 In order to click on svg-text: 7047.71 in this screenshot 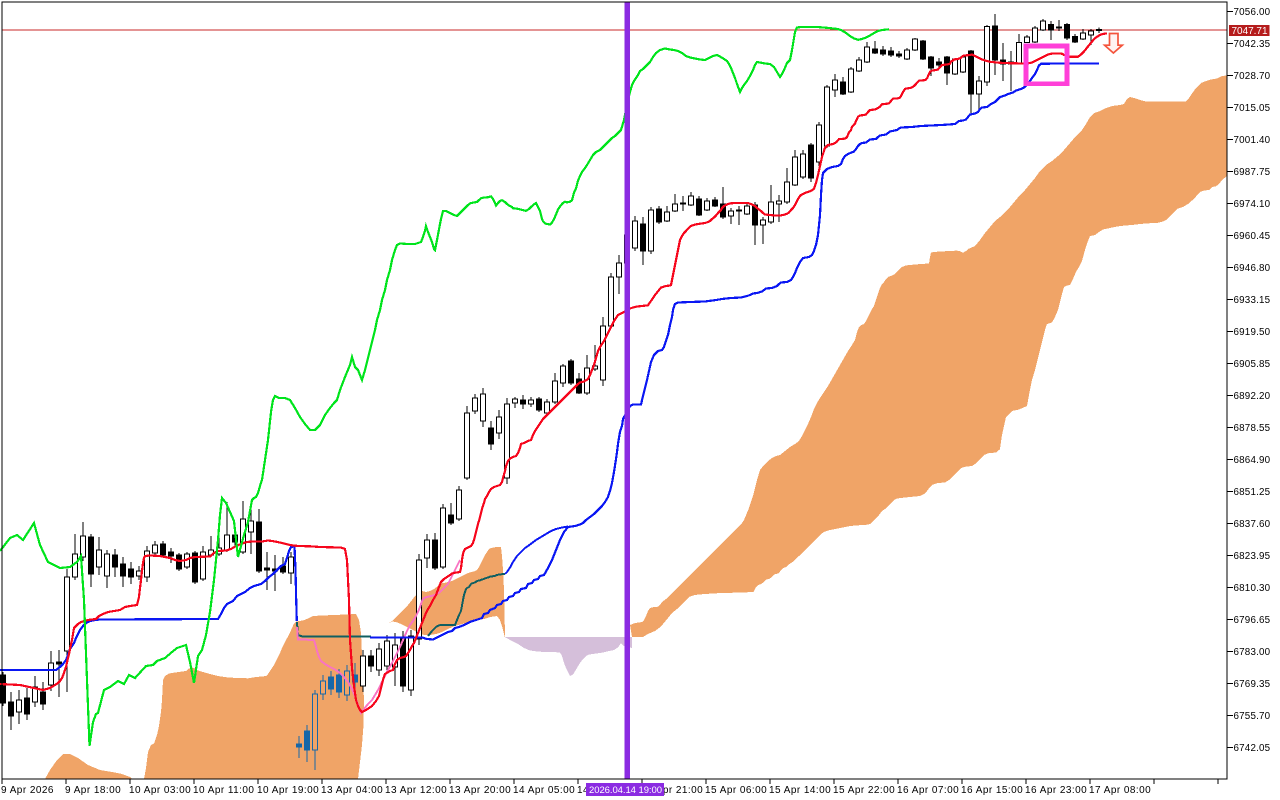, I will do `click(1250, 31)`.